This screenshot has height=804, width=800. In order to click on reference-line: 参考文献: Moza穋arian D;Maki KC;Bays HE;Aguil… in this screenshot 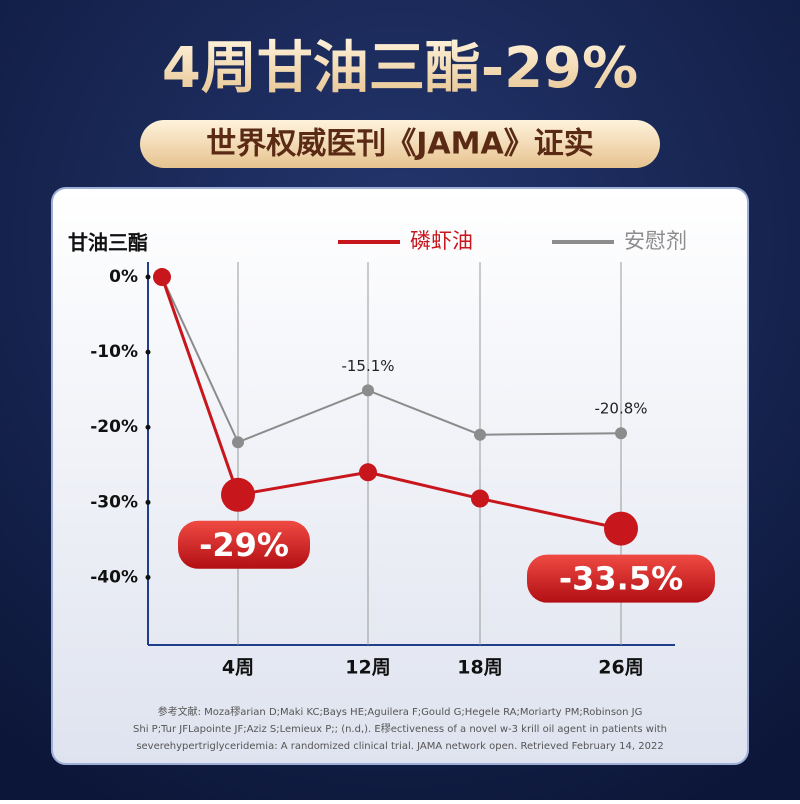, I will do `click(400, 711)`.